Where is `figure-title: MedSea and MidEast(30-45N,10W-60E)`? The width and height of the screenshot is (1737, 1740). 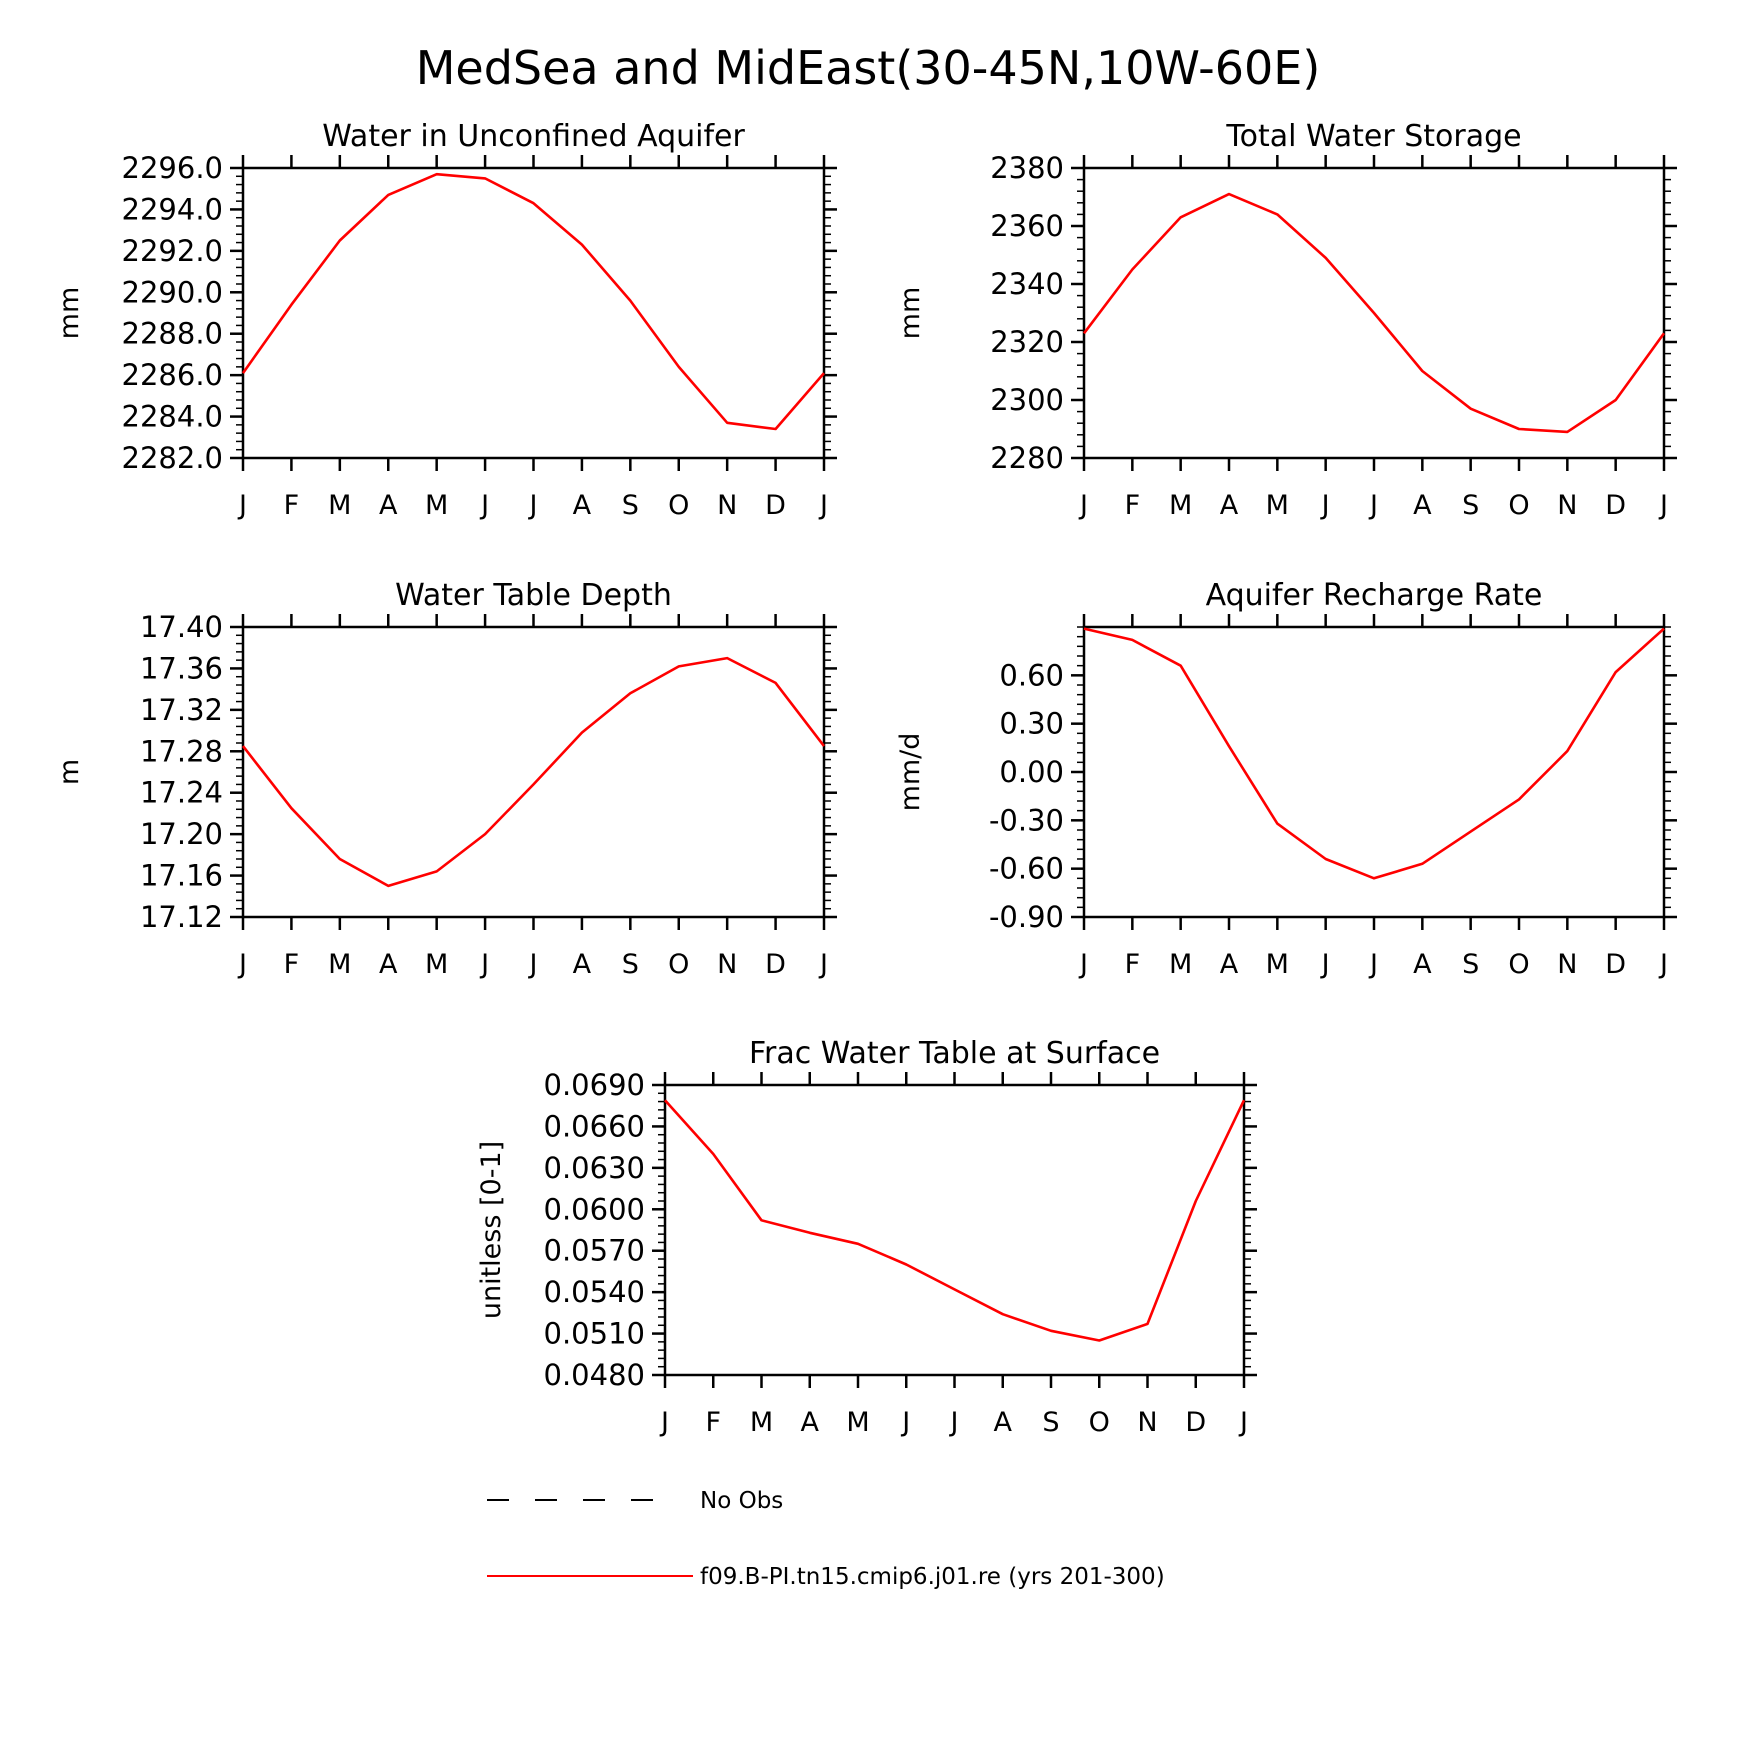 figure-title: MedSea and MidEast(30-45N,10W-60E) is located at coordinates (868, 68).